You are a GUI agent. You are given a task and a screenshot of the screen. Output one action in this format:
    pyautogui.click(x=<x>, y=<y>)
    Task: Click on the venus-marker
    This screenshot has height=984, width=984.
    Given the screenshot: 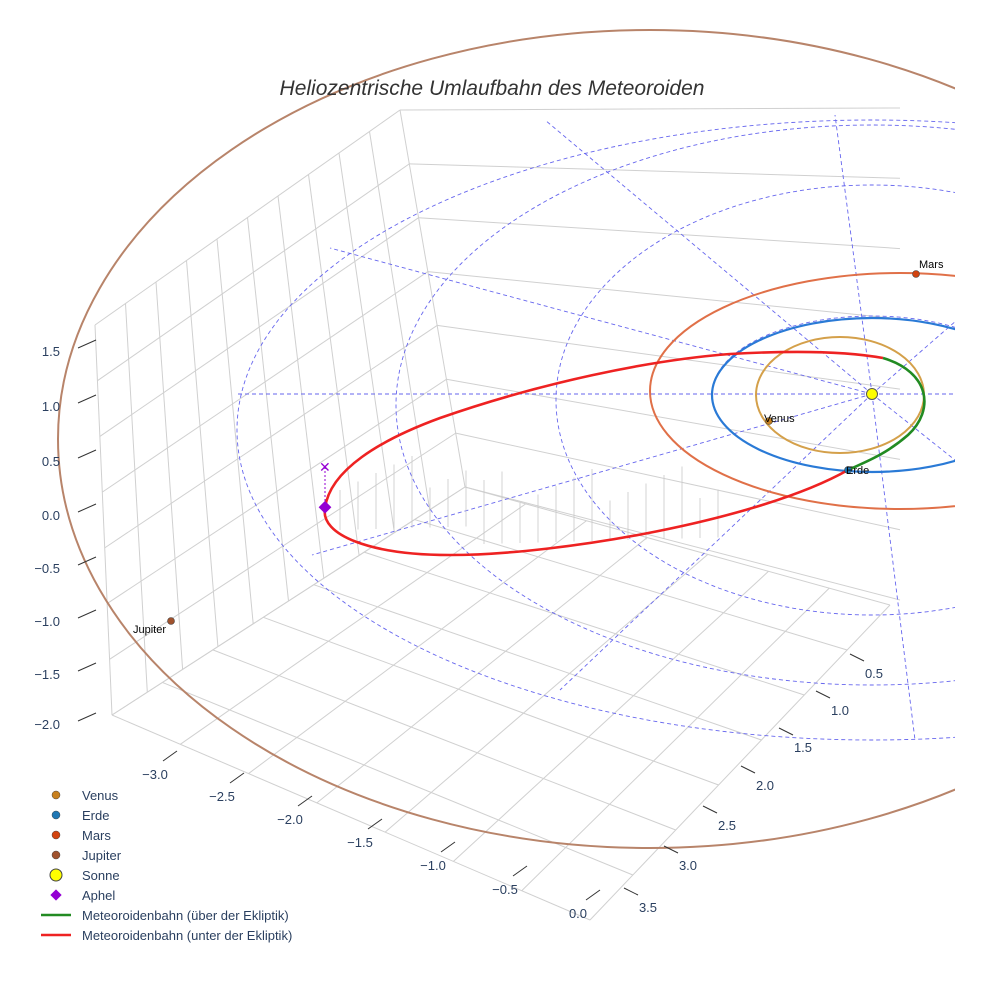 What is the action you would take?
    pyautogui.click(x=769, y=421)
    